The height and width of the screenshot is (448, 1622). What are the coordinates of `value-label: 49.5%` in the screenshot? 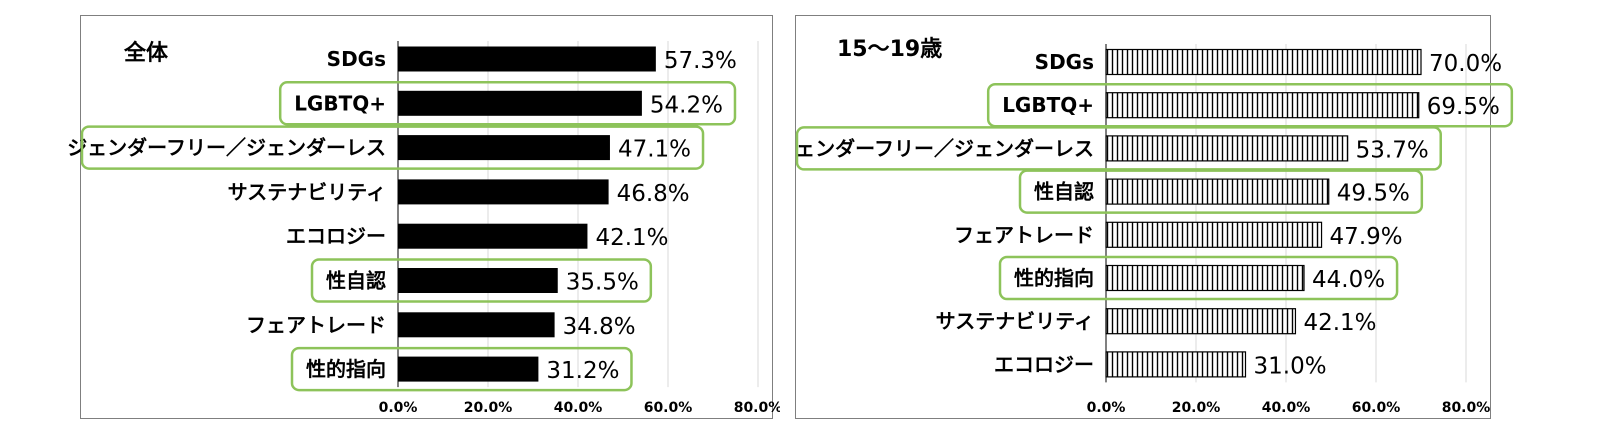 It's located at (1373, 194).